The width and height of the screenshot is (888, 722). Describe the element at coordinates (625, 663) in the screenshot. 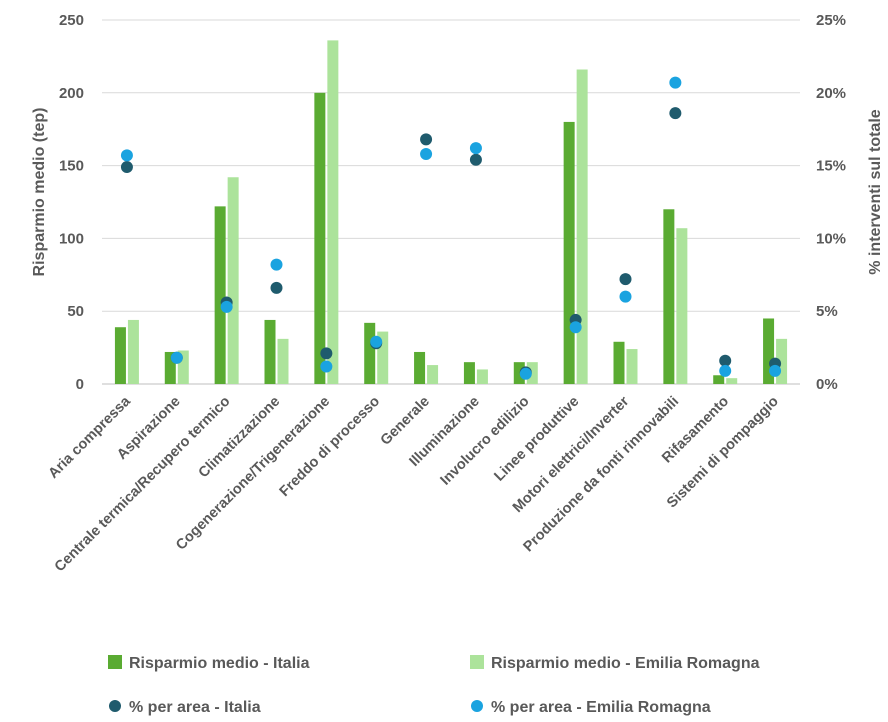

I see `legend-label: Risparmio medio - Emilia Romagna` at that location.